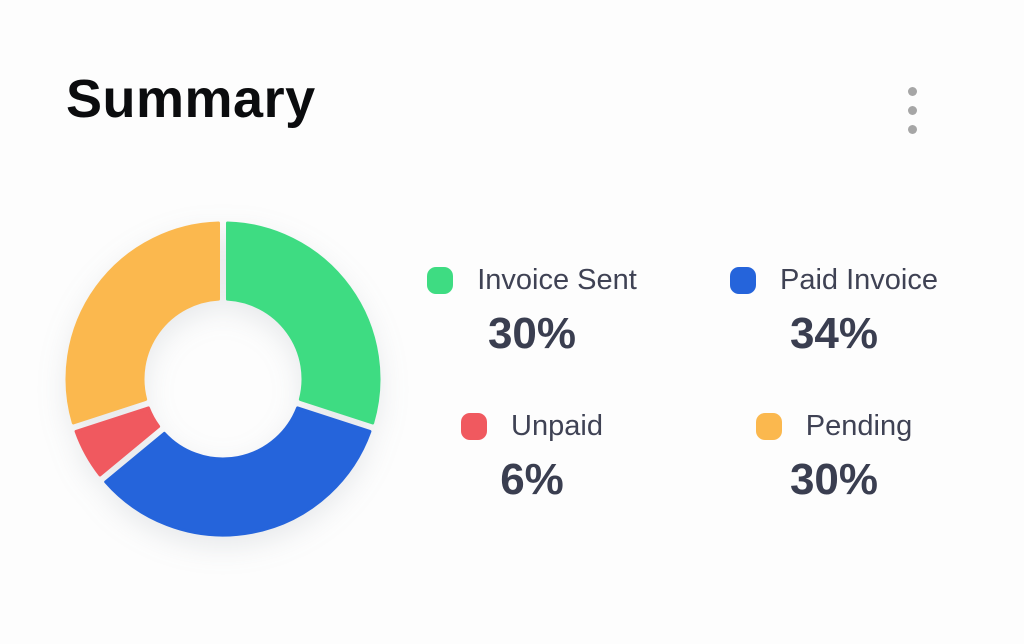  I want to click on legend-item-invoice-sent: Invoice Sent 30%, so click(532, 310).